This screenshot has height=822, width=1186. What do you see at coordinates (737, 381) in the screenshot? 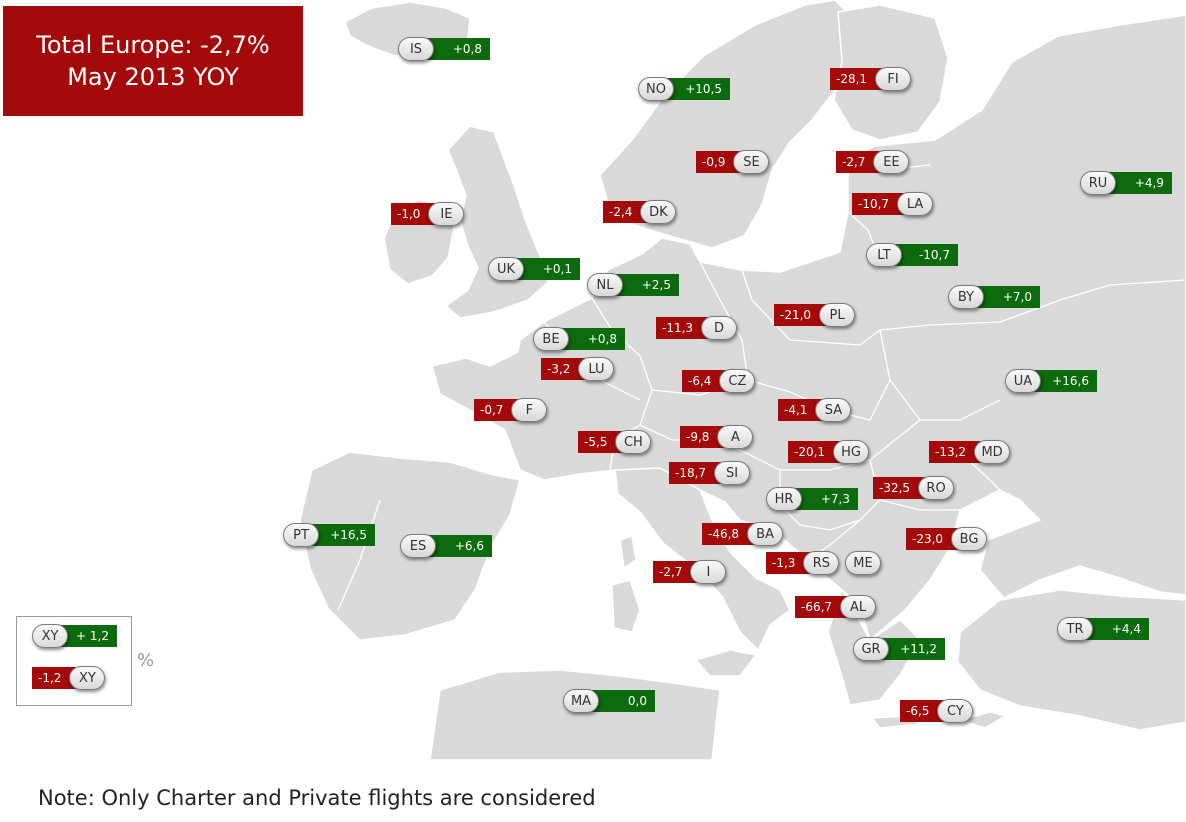
I see `country-code: CZ` at bounding box center [737, 381].